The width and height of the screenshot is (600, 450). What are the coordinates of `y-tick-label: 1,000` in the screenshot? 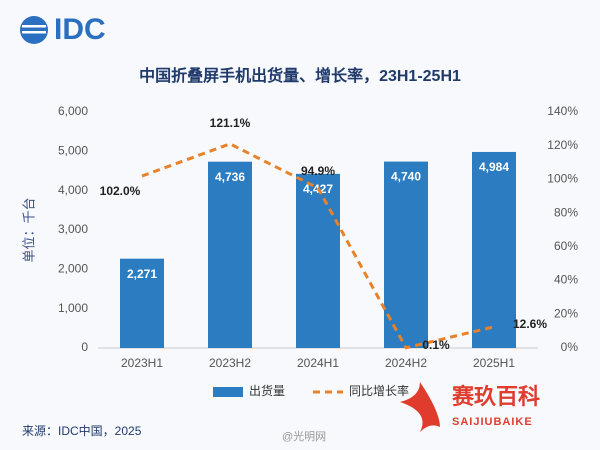 It's located at (73, 308).